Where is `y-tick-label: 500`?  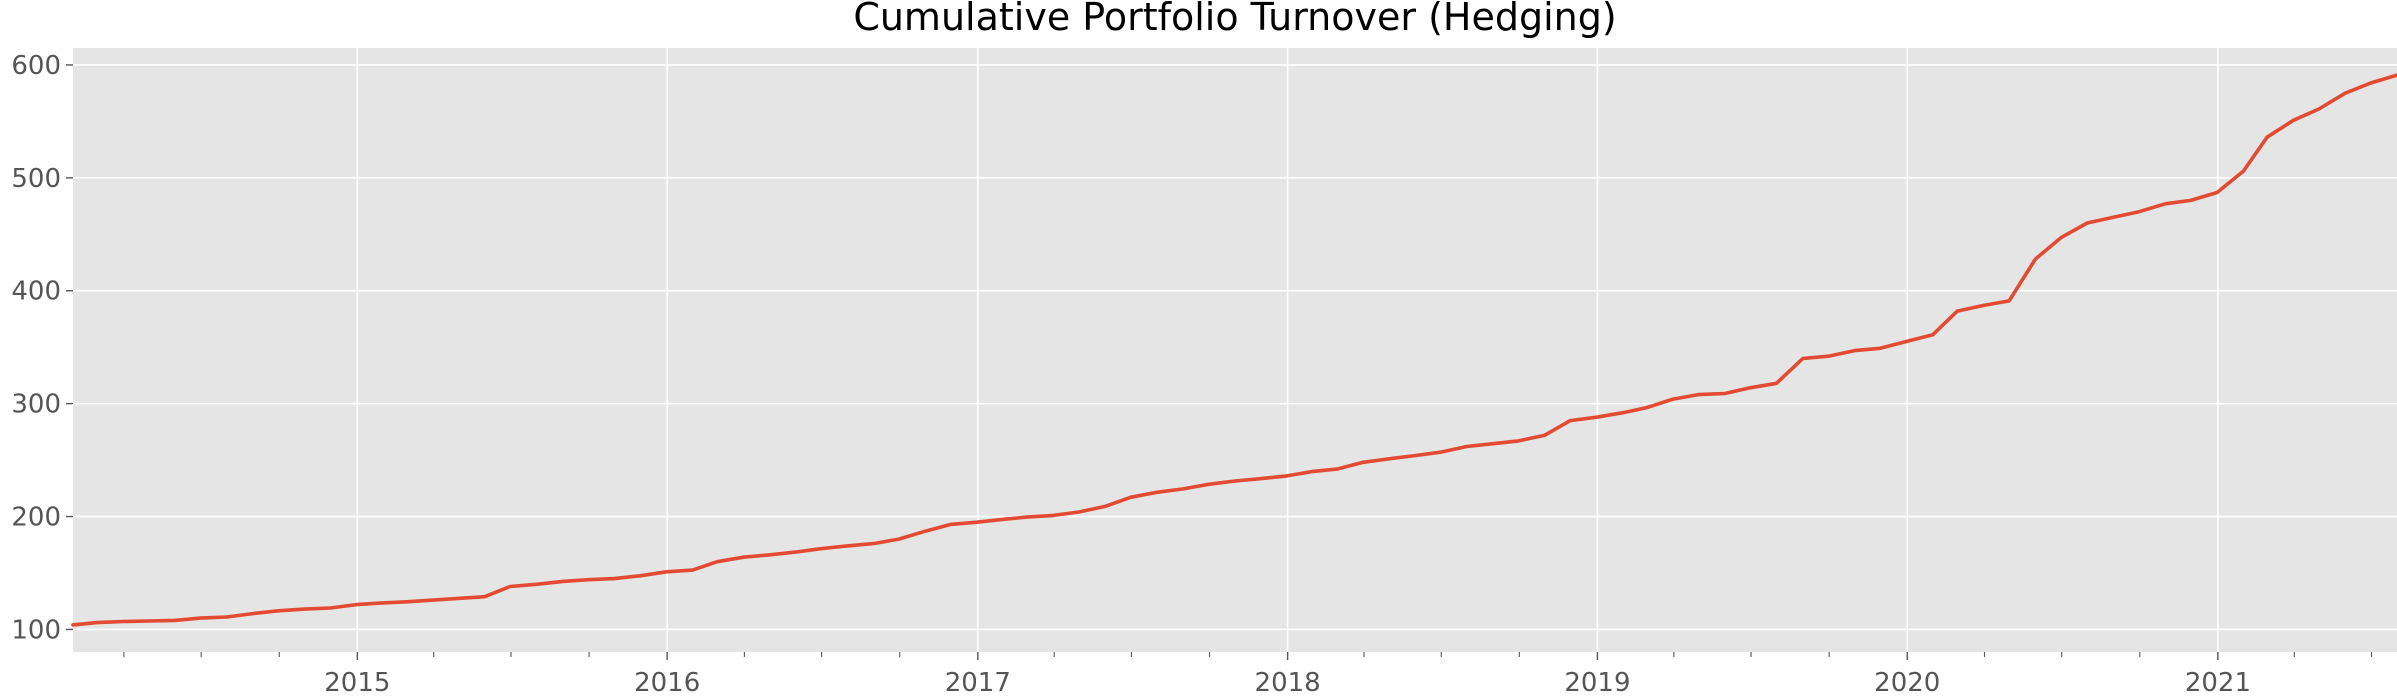 y-tick-label: 500 is located at coordinates (36, 179).